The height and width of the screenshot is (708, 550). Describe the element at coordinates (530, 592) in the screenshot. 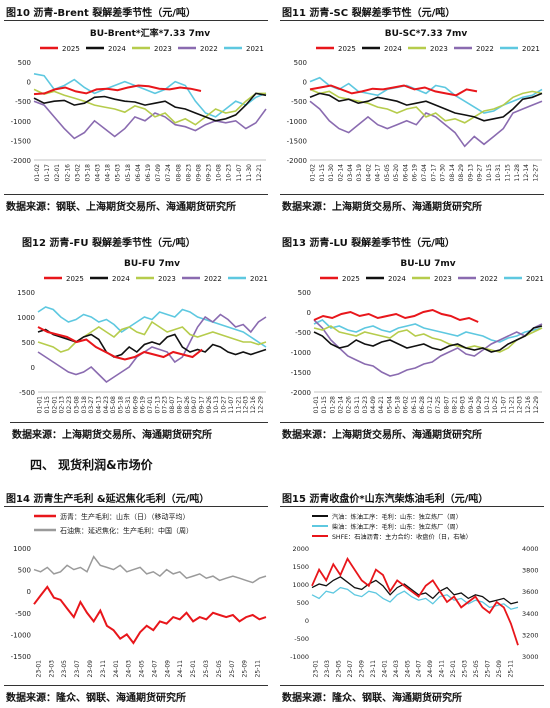

I see `y2-tick-label: 3600` at that location.